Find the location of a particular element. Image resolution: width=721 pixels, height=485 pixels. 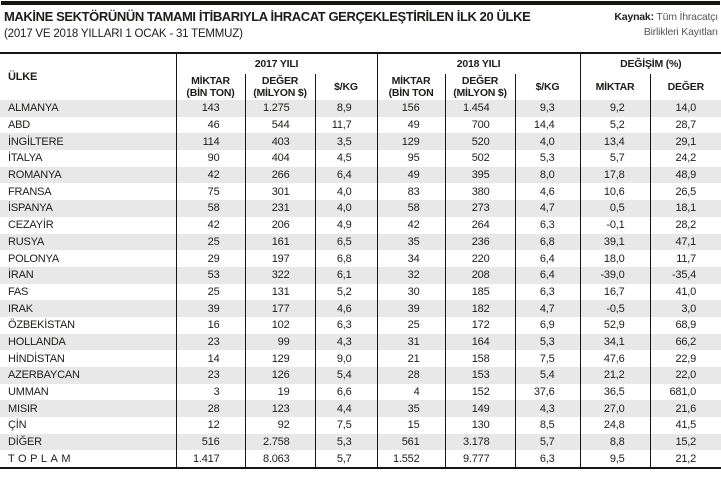

value-cell: 34 is located at coordinates (411, 258).